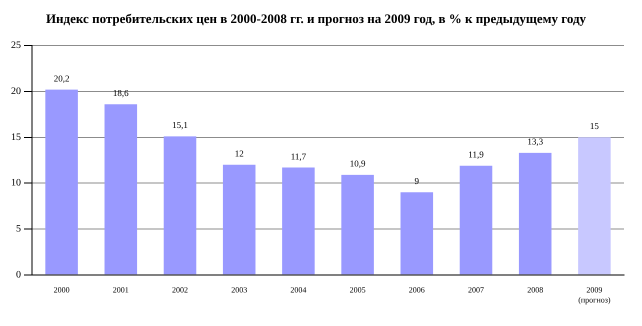  Describe the element at coordinates (62, 290) in the screenshot. I see `x-tick-label: 2000` at that location.